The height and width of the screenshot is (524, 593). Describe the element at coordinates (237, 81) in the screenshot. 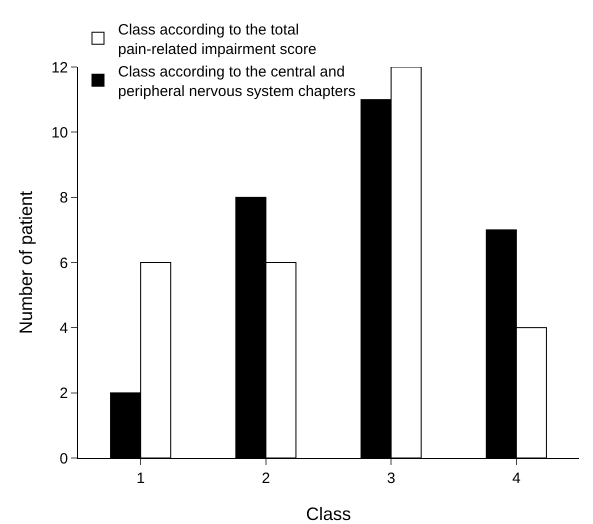

I see `legend-label: Class according to the central and peripheral nervous system chapters` at that location.